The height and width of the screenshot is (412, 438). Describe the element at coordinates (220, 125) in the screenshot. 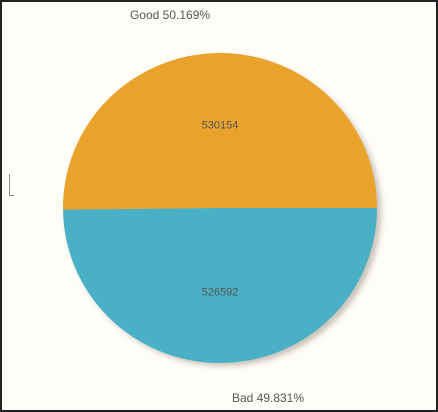

I see `pie-value-label-good: 530154` at that location.